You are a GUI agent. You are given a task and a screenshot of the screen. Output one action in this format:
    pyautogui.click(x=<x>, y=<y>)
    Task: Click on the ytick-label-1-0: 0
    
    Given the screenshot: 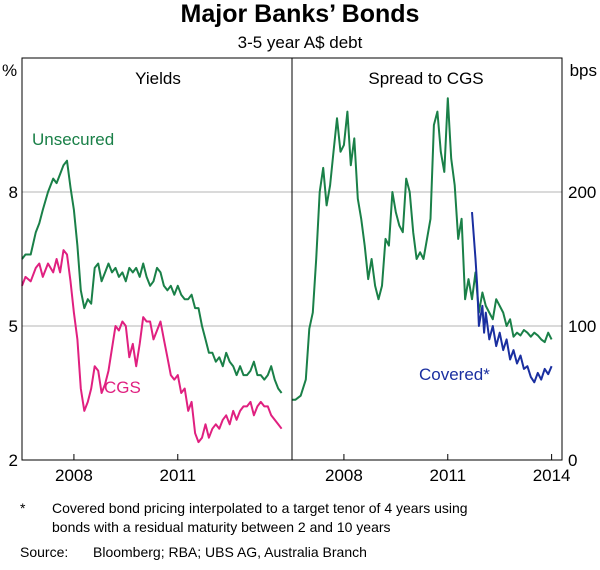 What is the action you would take?
    pyautogui.click(x=572, y=460)
    